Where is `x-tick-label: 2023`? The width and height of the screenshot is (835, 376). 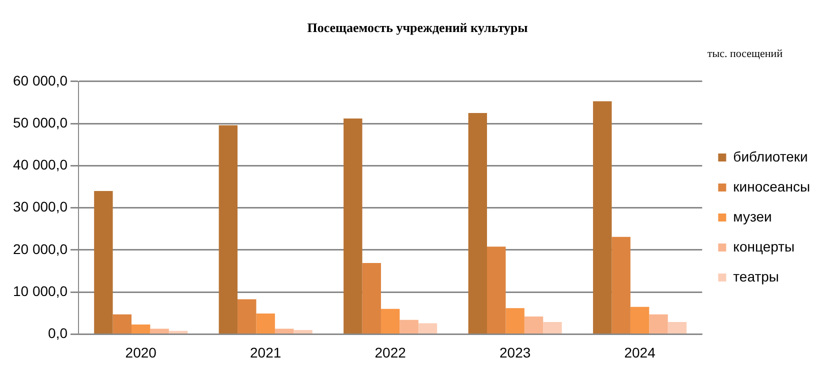 x-tick-label: 2023 is located at coordinates (515, 352).